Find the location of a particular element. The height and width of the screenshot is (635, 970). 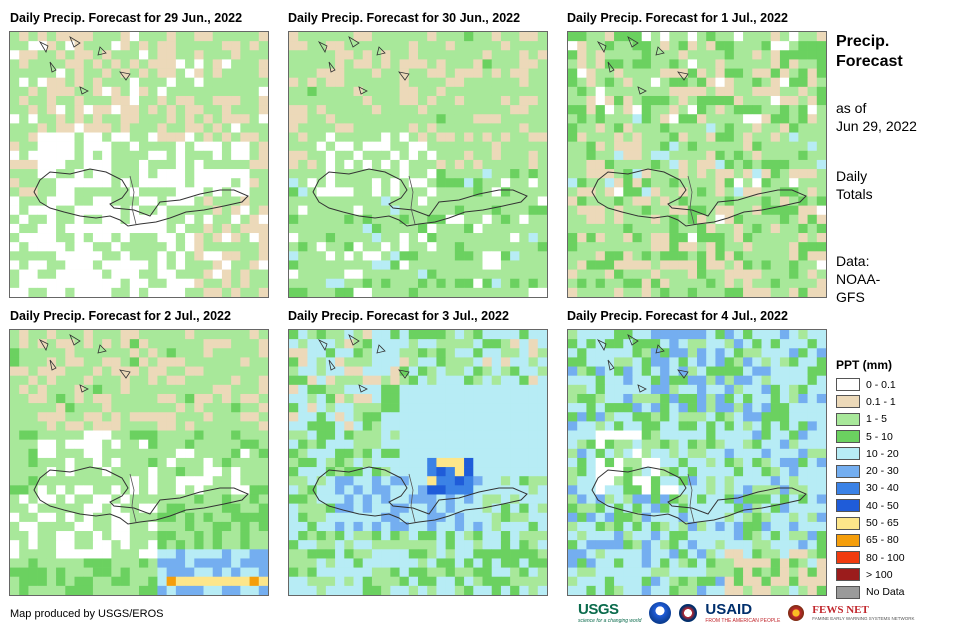

hispaniola-outline is located at coordinates (141, 495).